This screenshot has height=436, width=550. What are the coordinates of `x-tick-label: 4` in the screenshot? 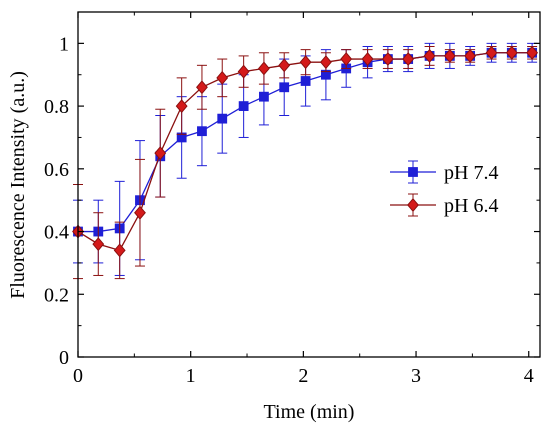 It's located at (529, 376).